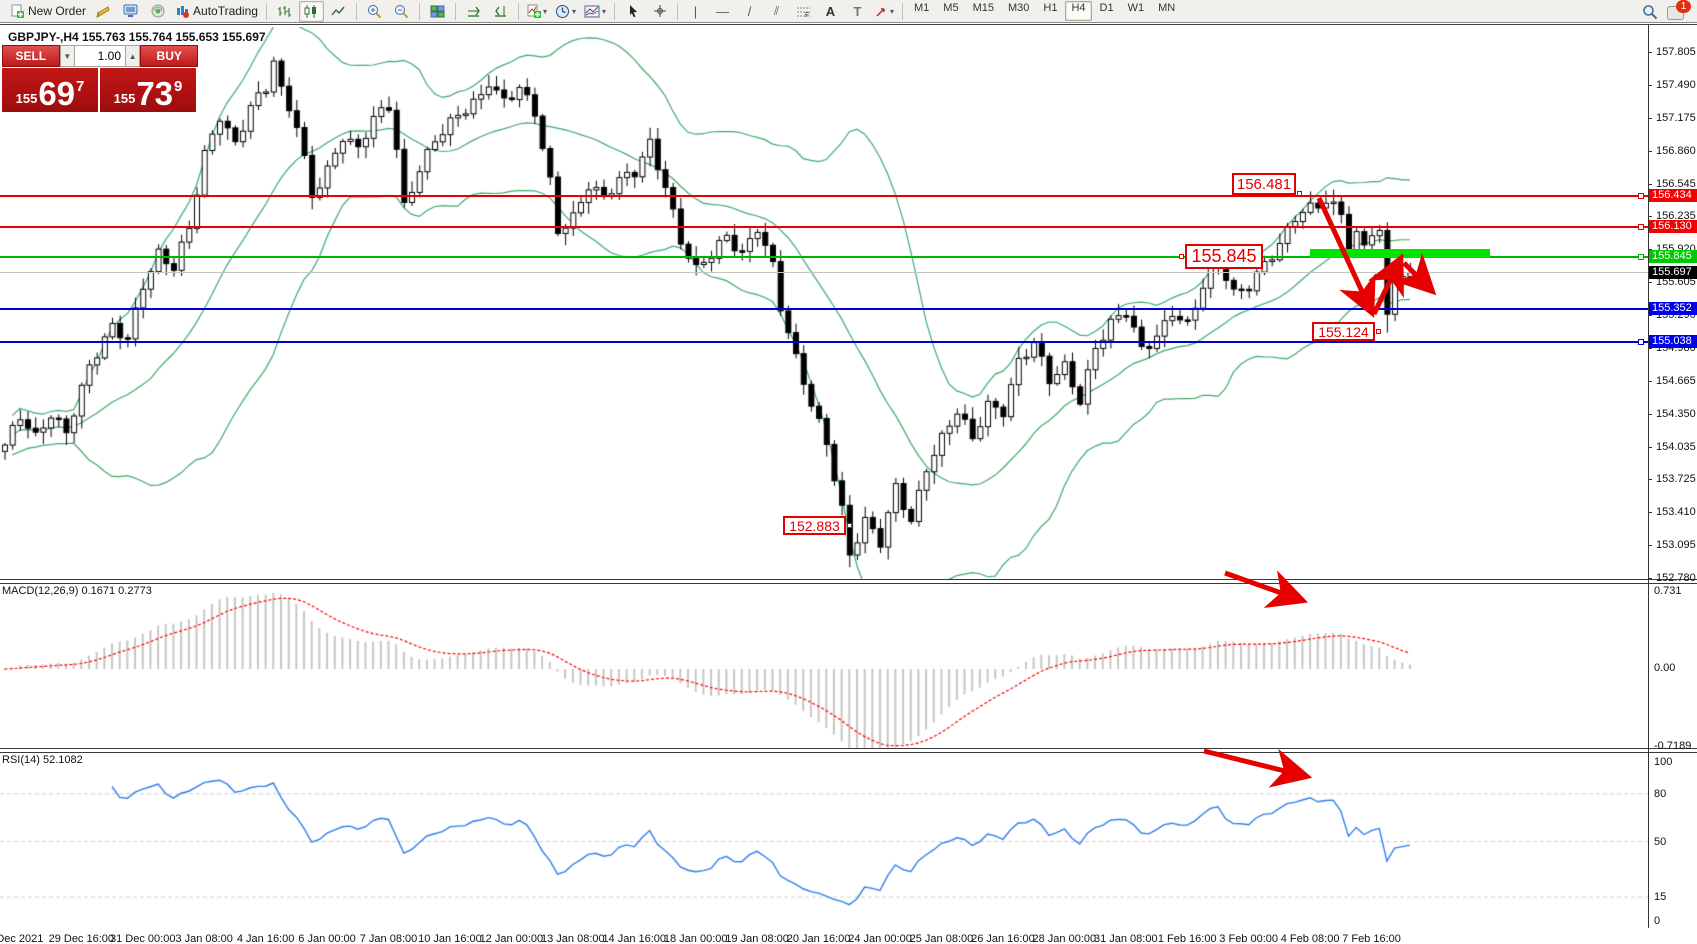 This screenshot has height=944, width=1697. What do you see at coordinates (1676, 84) in the screenshot?
I see `price-axis-value: 157.490` at bounding box center [1676, 84].